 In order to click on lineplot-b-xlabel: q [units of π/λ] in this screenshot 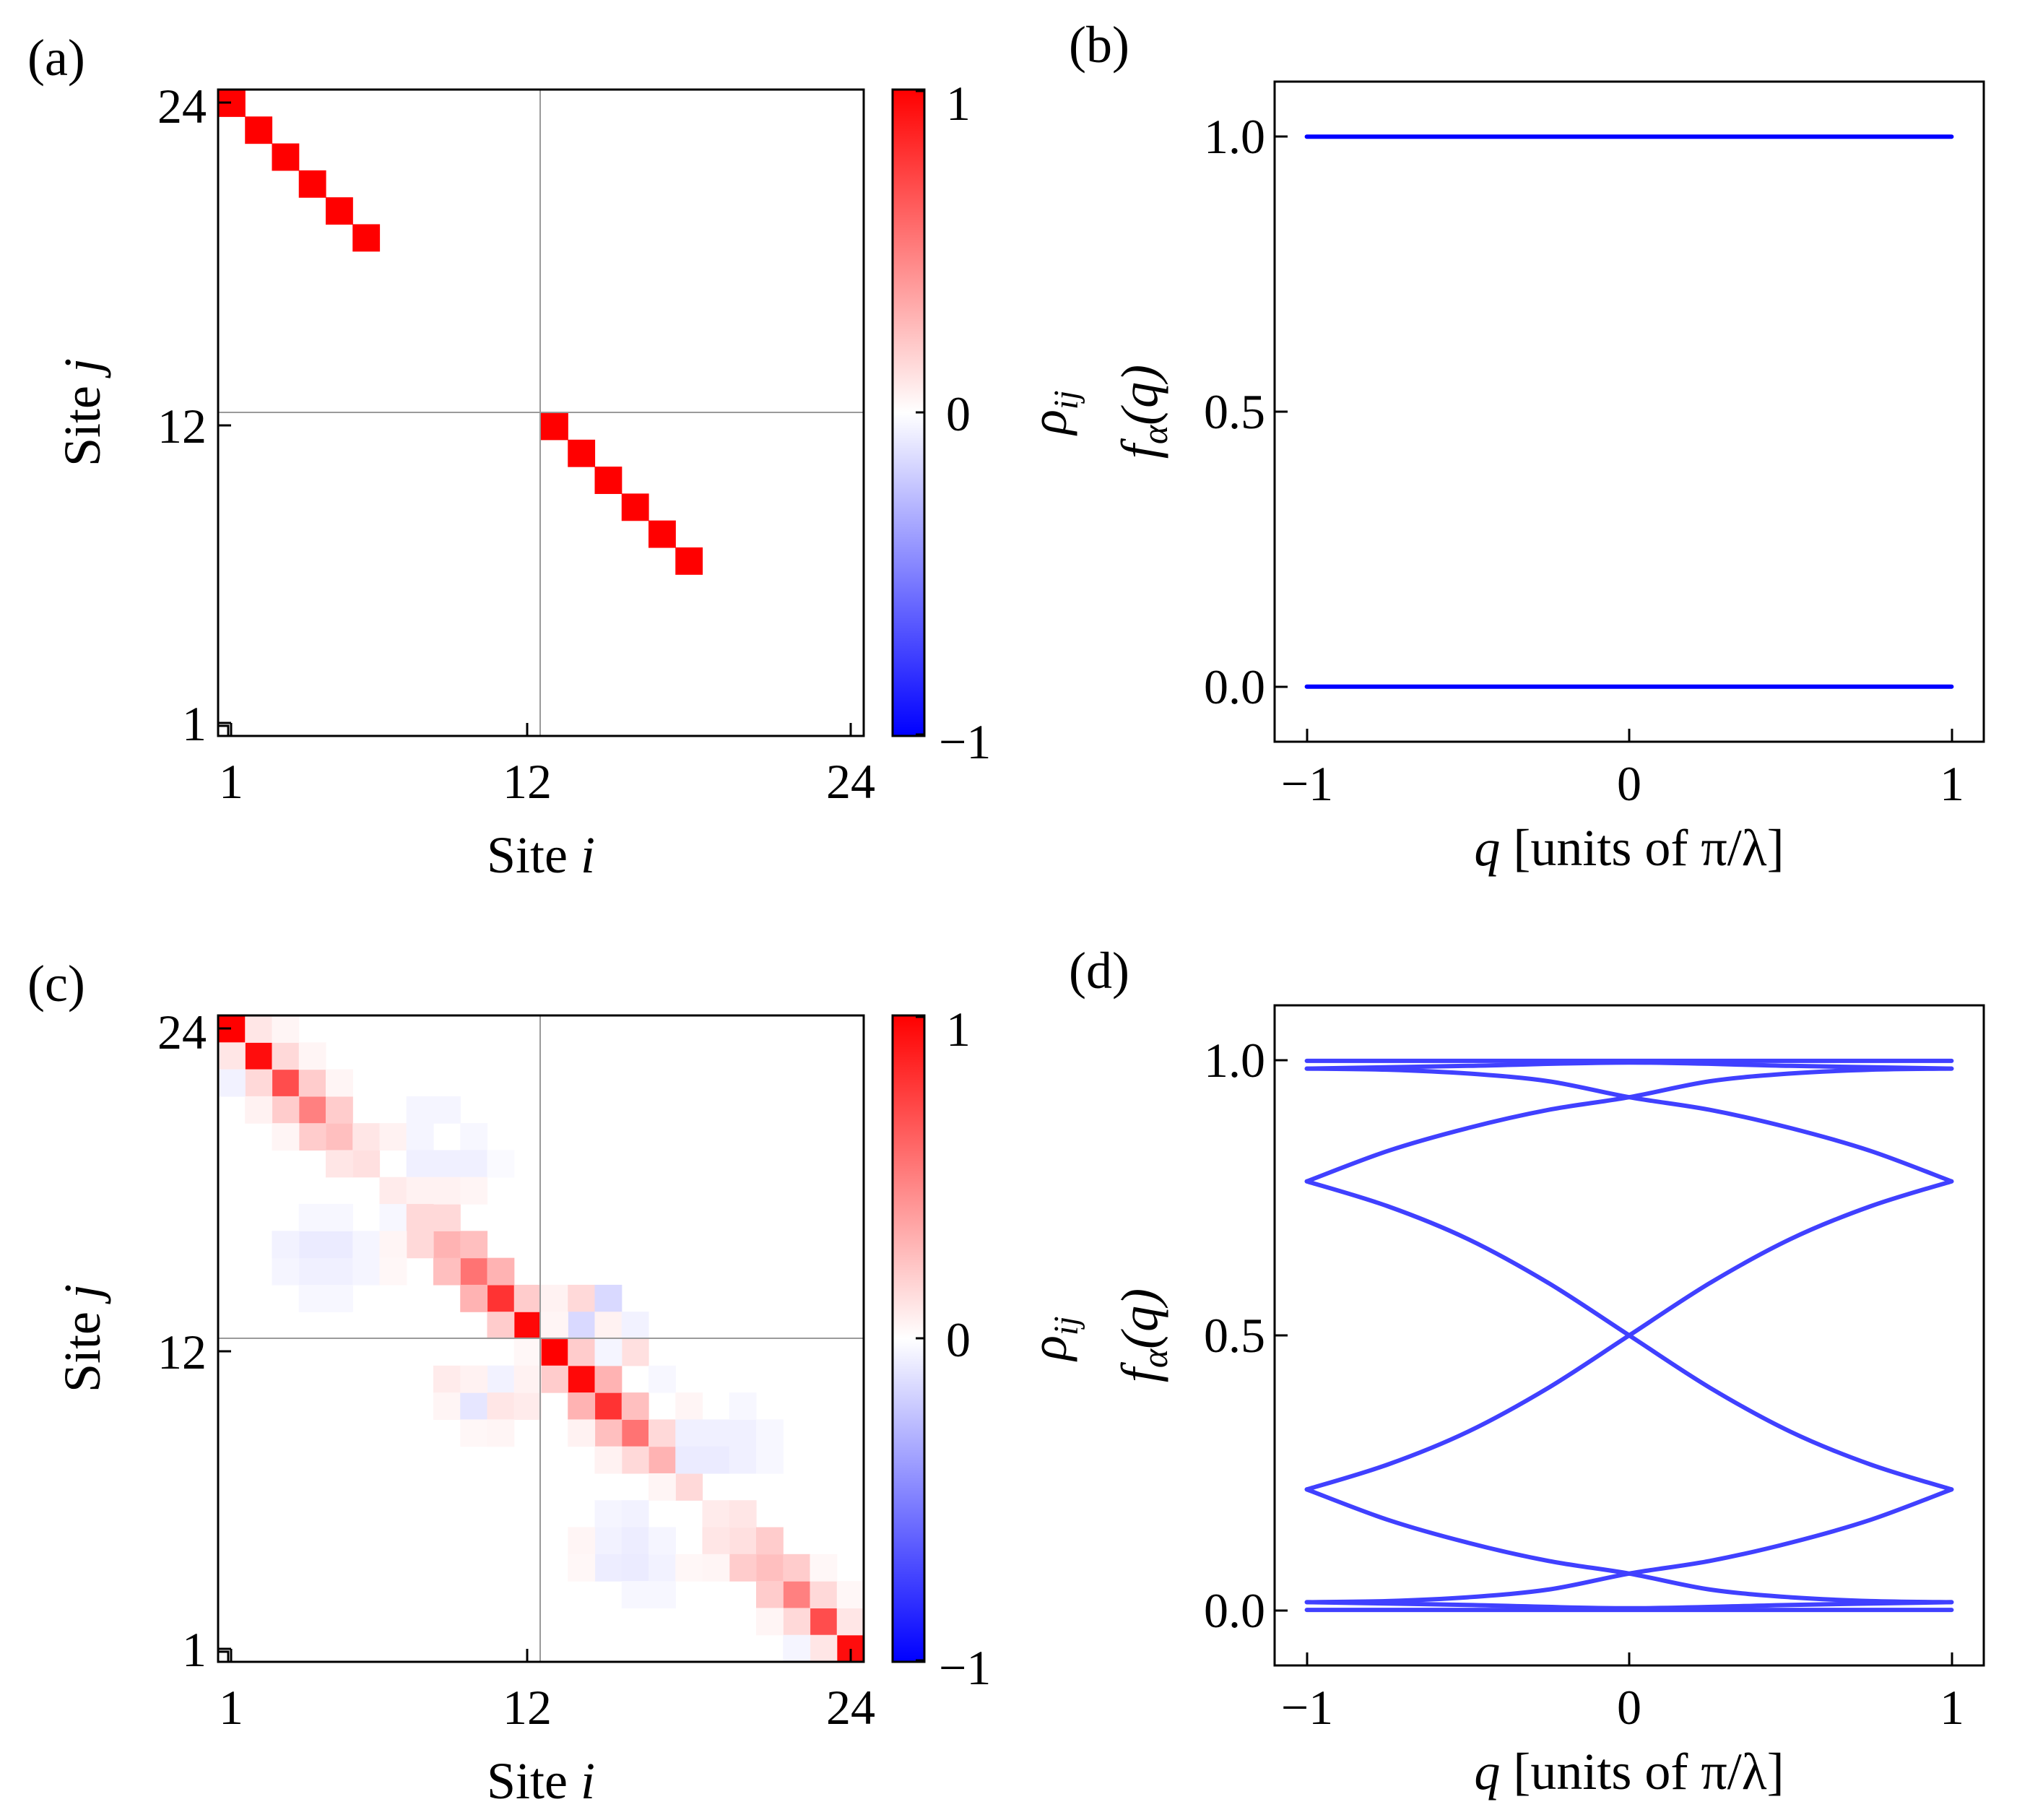, I will do `click(1629, 848)`.